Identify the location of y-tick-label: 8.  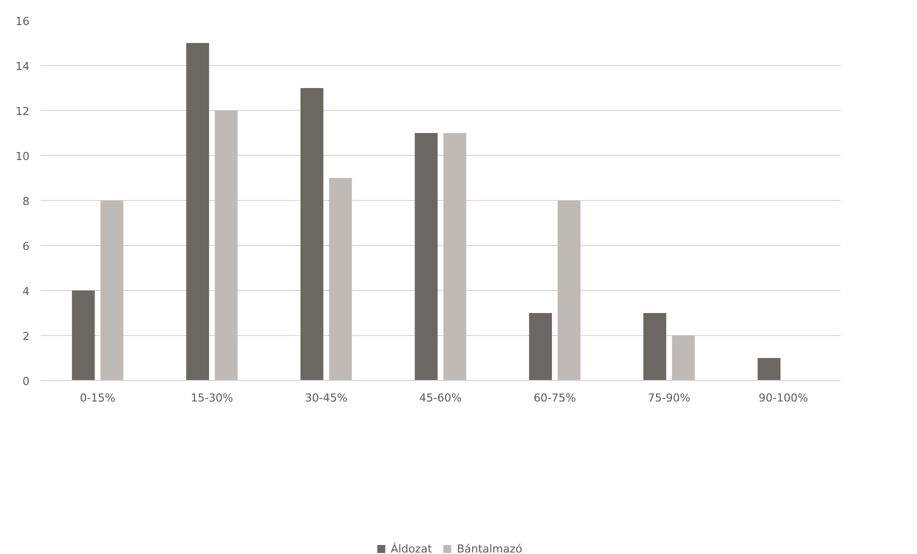
(26, 201).